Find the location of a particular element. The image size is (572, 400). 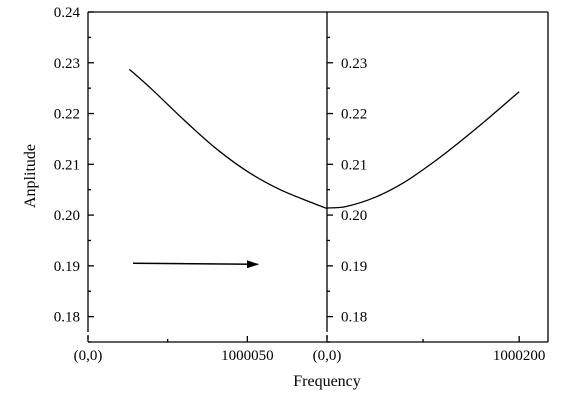

annotation-layer is located at coordinates (195, 264).